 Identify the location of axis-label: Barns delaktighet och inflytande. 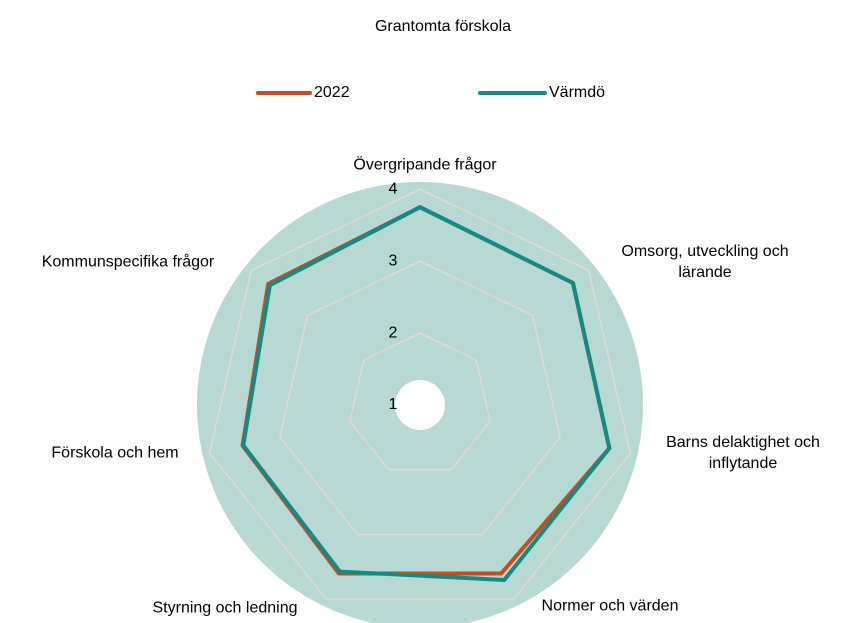
(743, 453).